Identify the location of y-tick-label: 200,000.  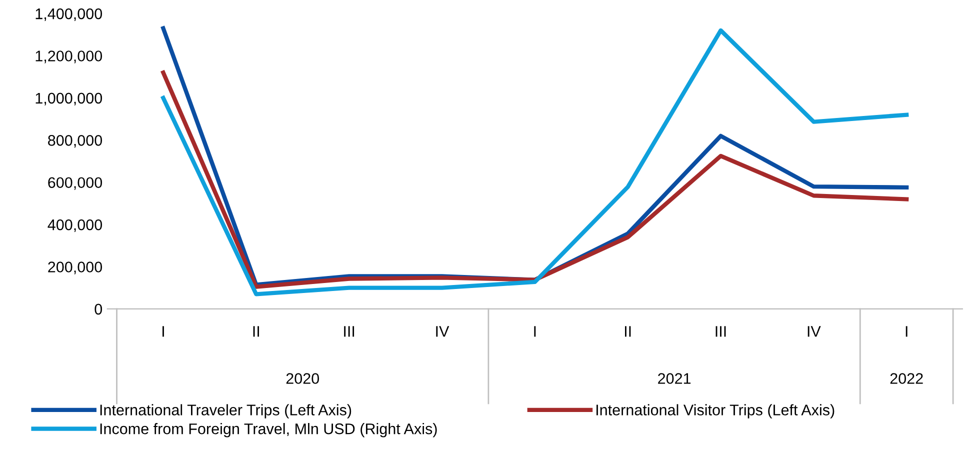
(75, 268).